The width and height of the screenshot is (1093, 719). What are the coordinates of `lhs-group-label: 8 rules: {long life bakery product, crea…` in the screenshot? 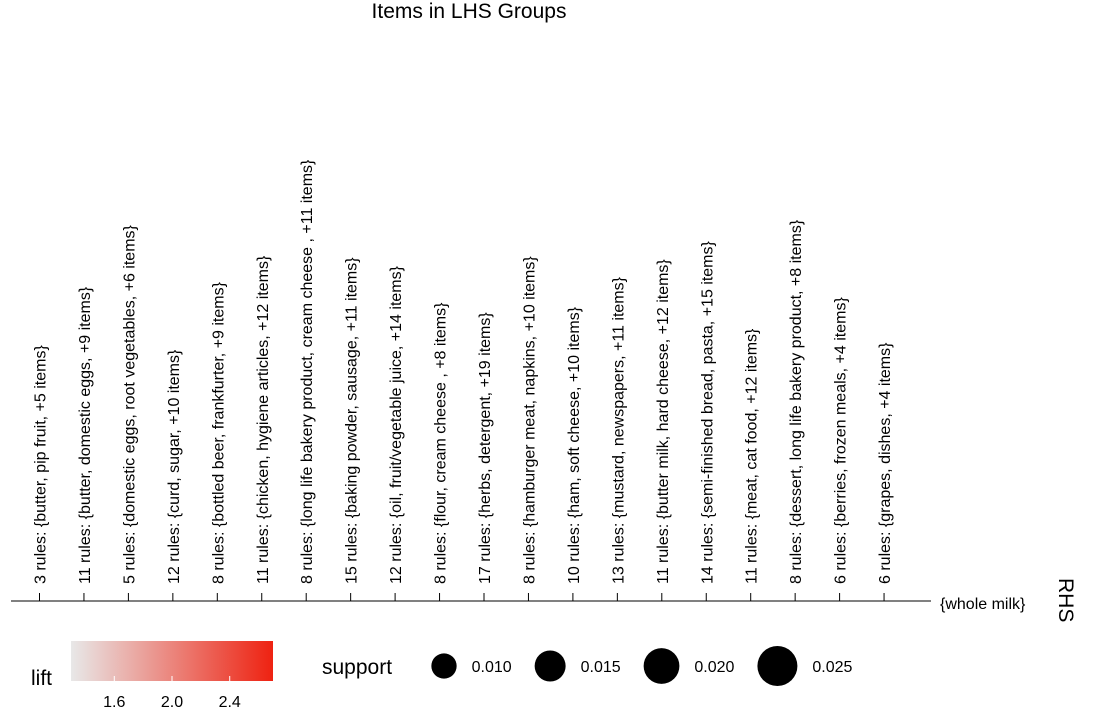 It's located at (307, 371).